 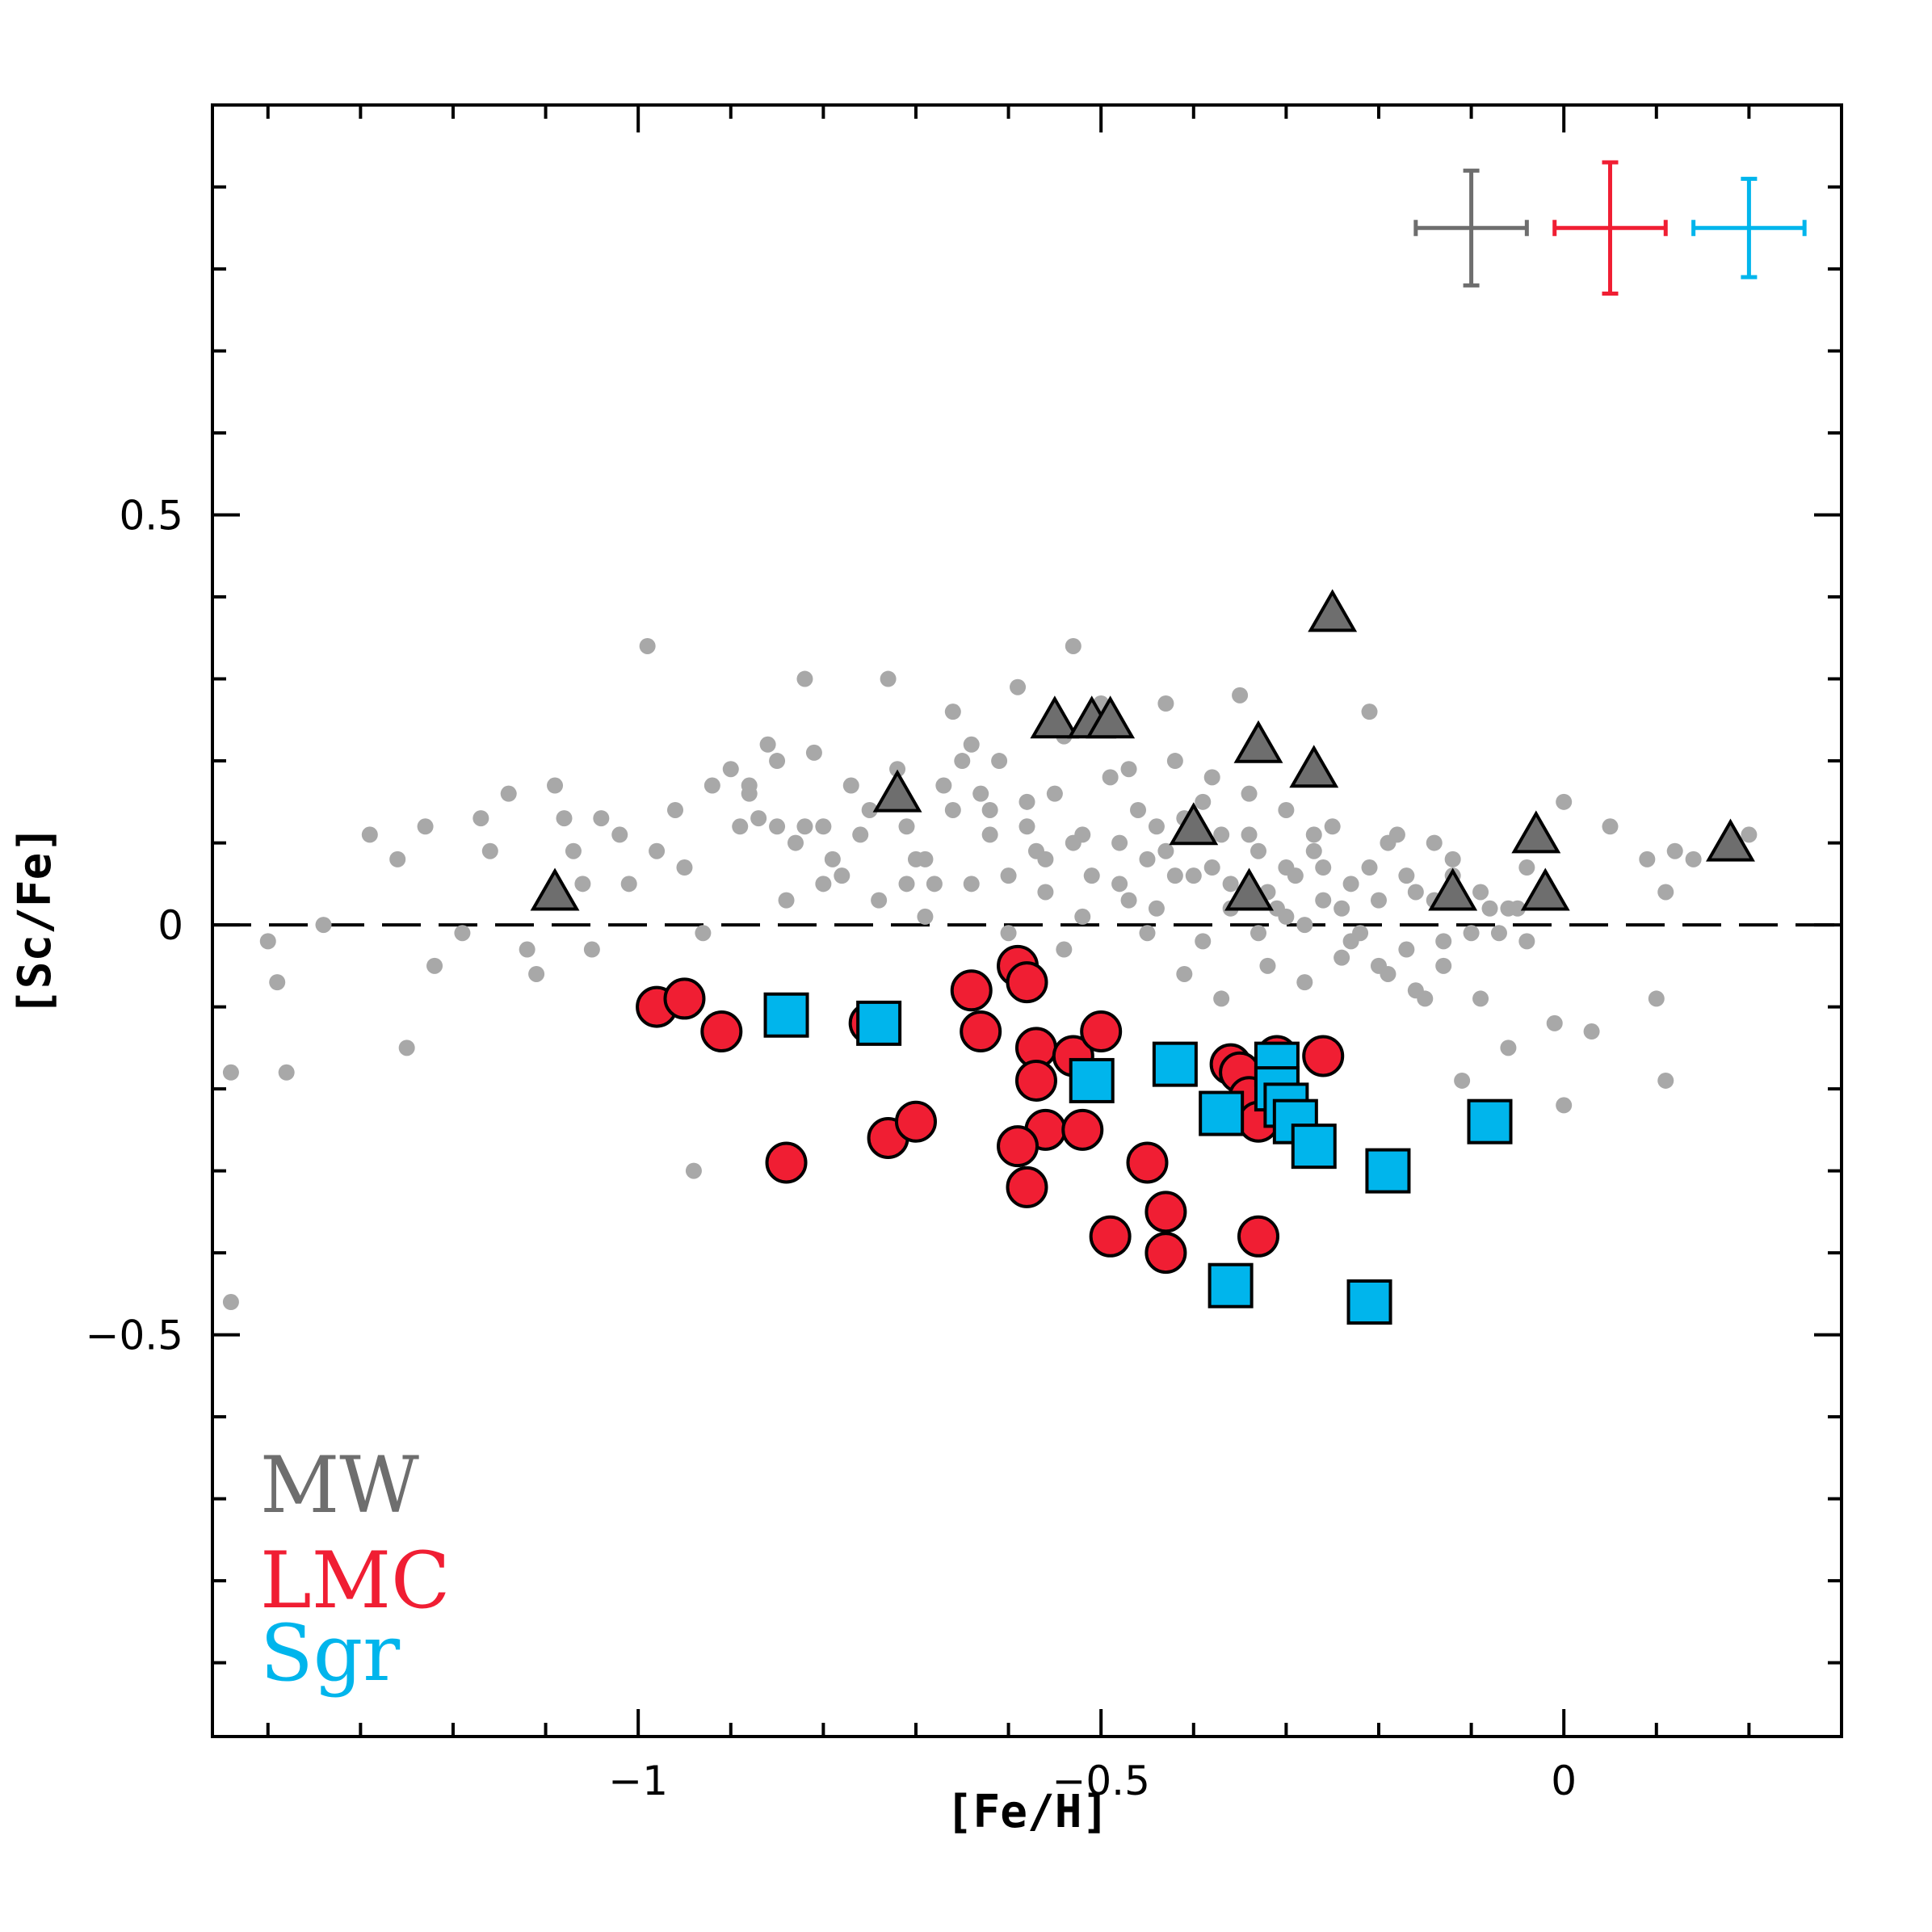 I want to click on x-tick-label: 0, so click(x=1564, y=1781).